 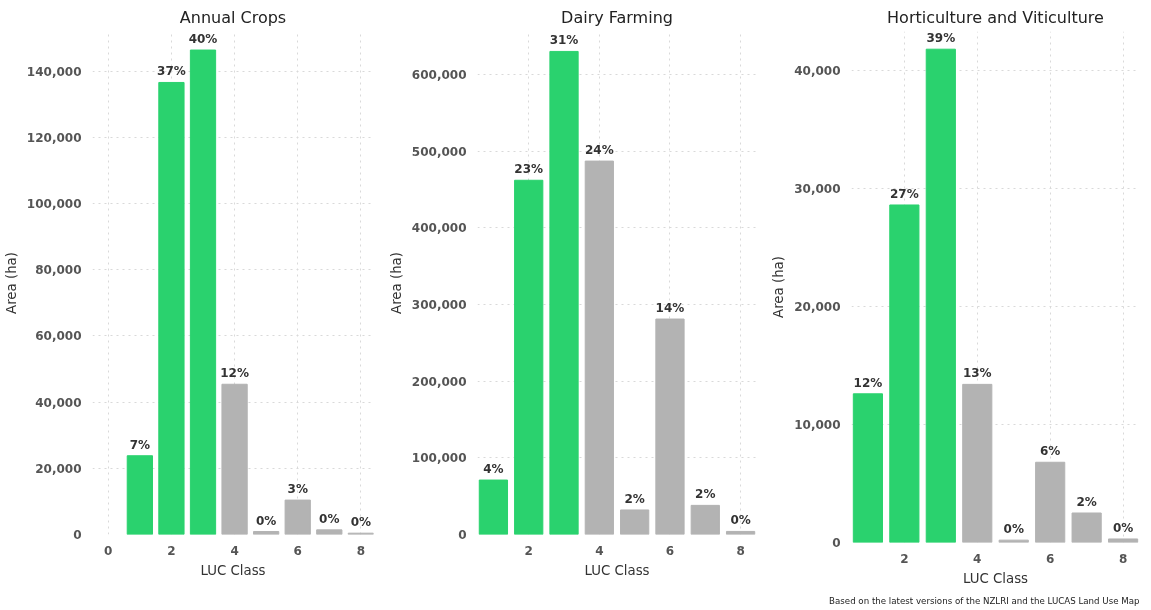 What do you see at coordinates (904, 193) in the screenshot?
I see `annotation: 27%` at bounding box center [904, 193].